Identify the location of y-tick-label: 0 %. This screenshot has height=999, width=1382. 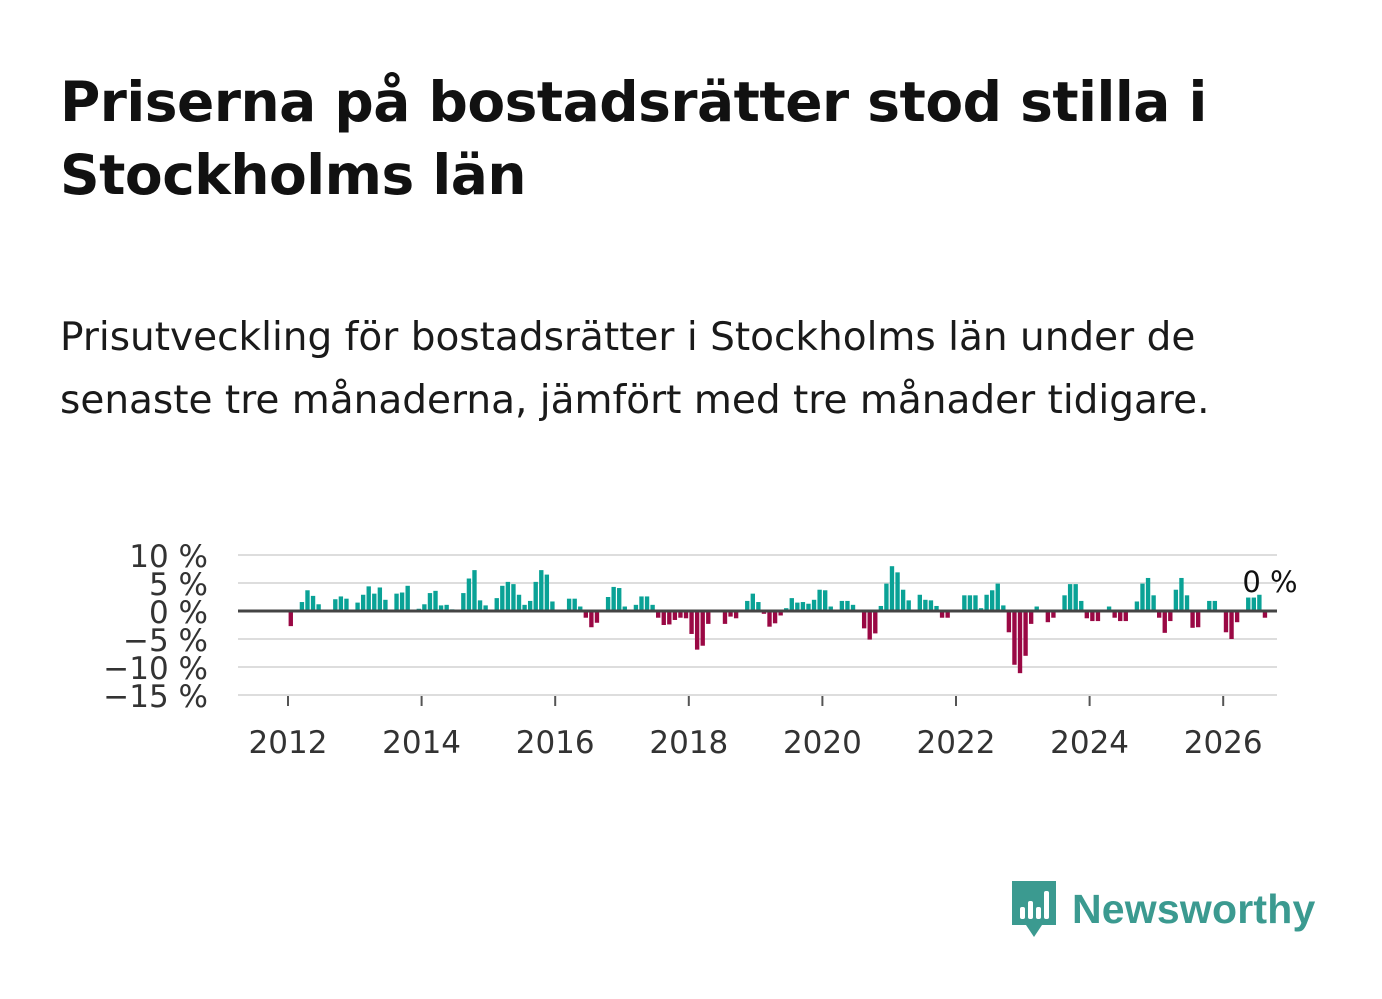
(178, 613).